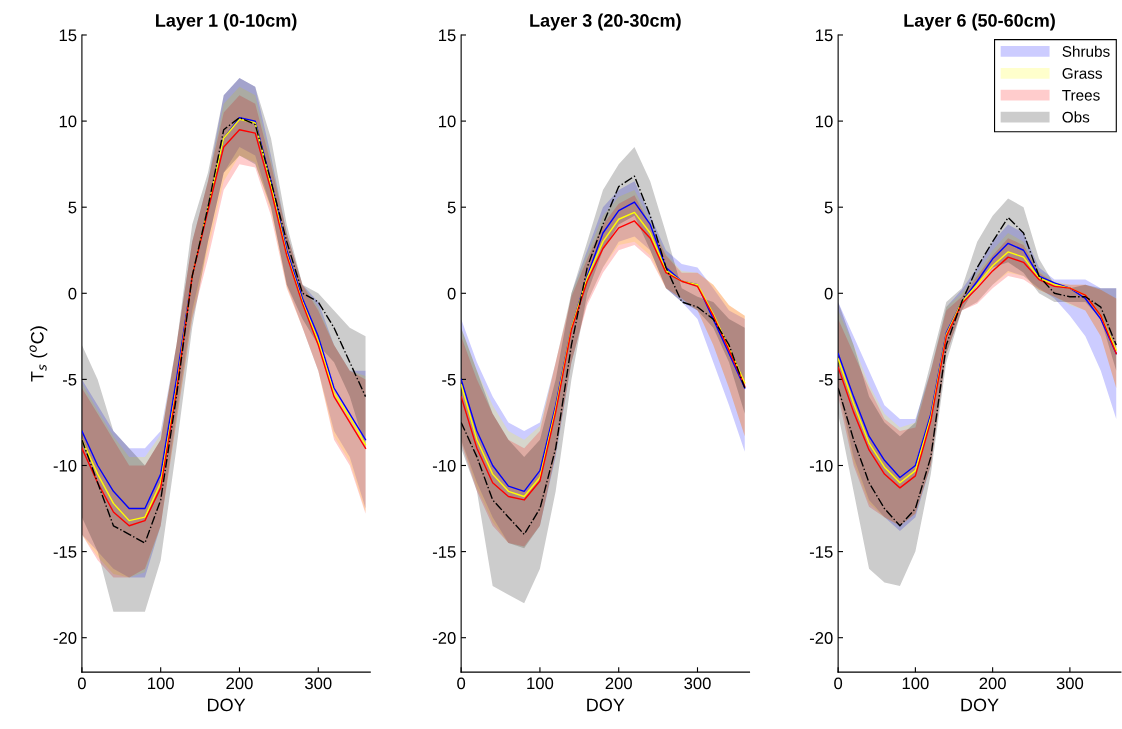 The image size is (1122, 729). I want to click on legend-label: Shrubs, so click(1086, 51).